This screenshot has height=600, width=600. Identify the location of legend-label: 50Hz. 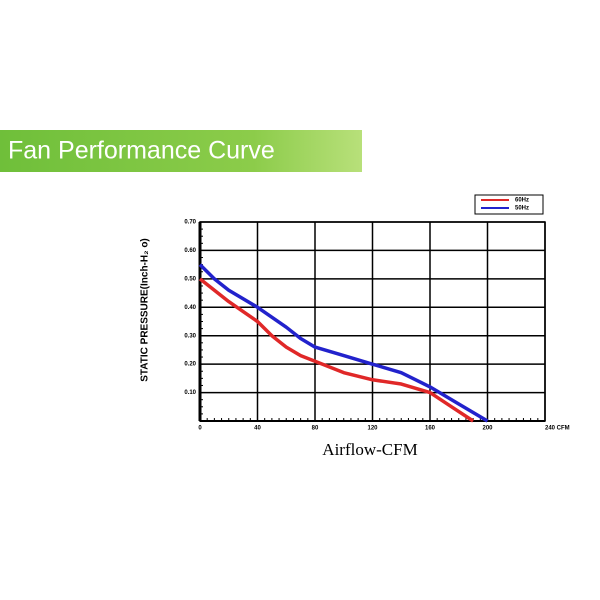
(522, 209).